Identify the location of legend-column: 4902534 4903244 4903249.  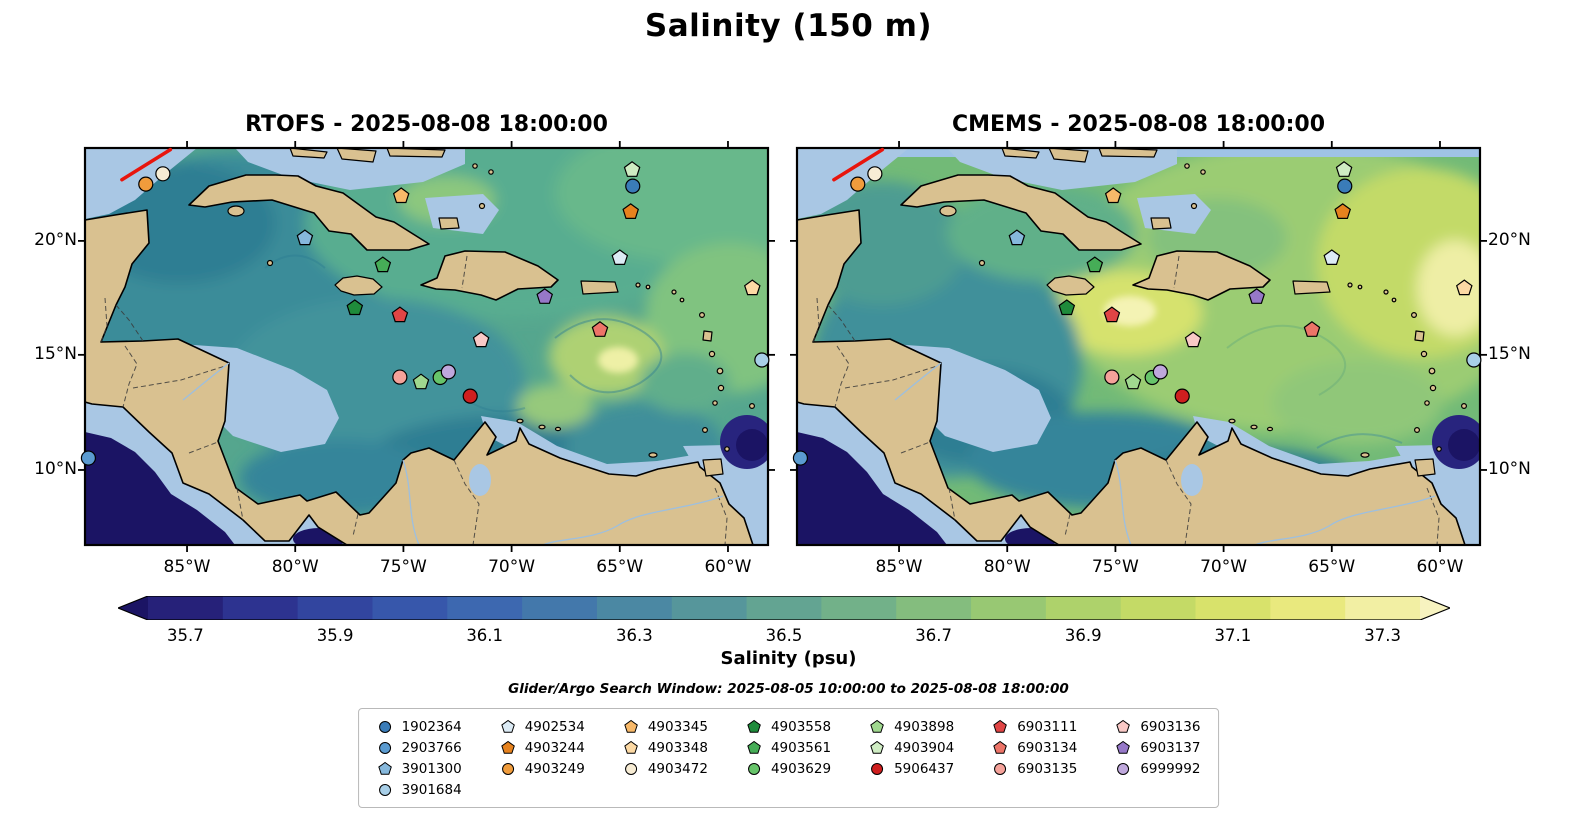
(542, 758).